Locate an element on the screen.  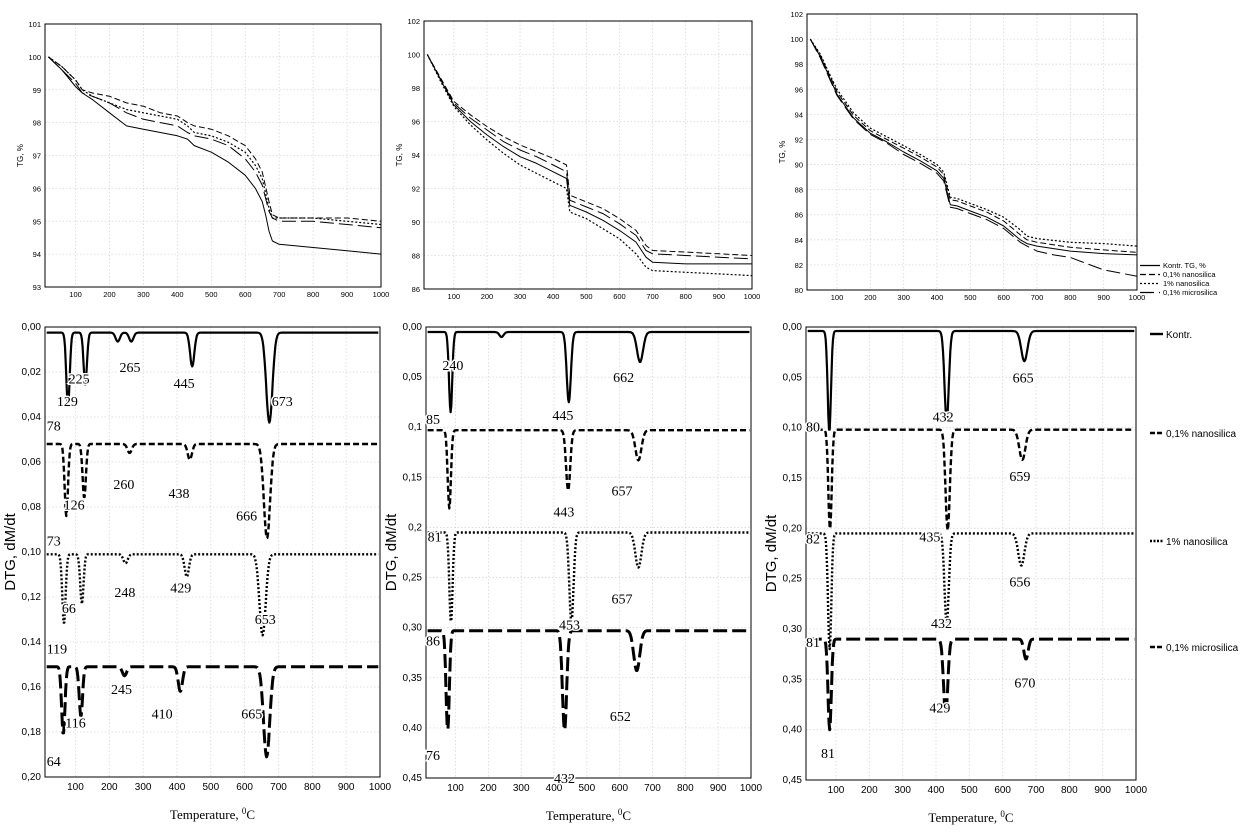
x-axis-label-sup: 0 is located at coordinates (620, 812).